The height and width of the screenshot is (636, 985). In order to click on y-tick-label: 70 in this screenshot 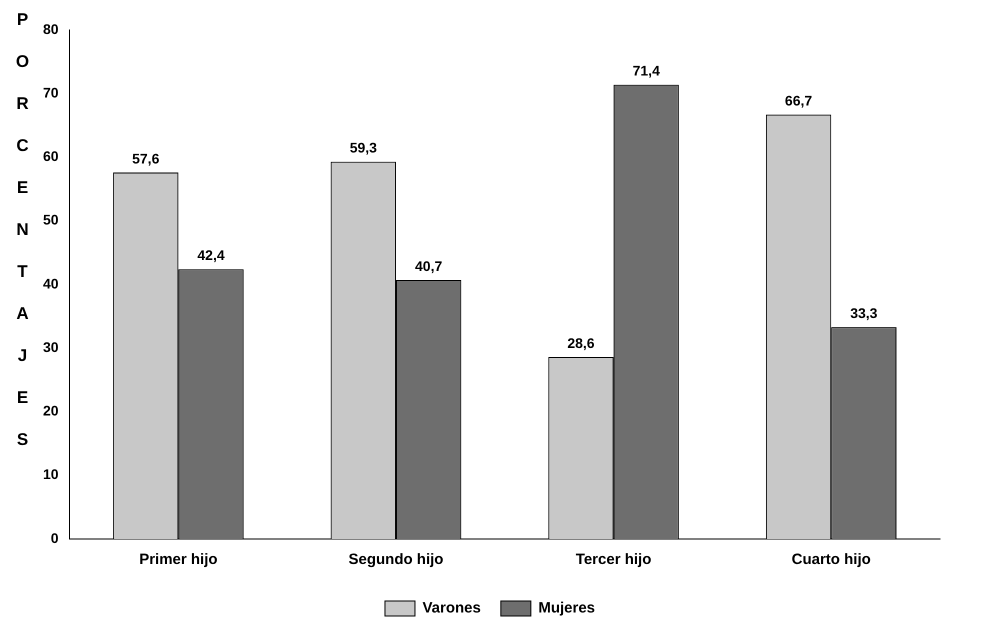, I will do `click(50, 92)`.